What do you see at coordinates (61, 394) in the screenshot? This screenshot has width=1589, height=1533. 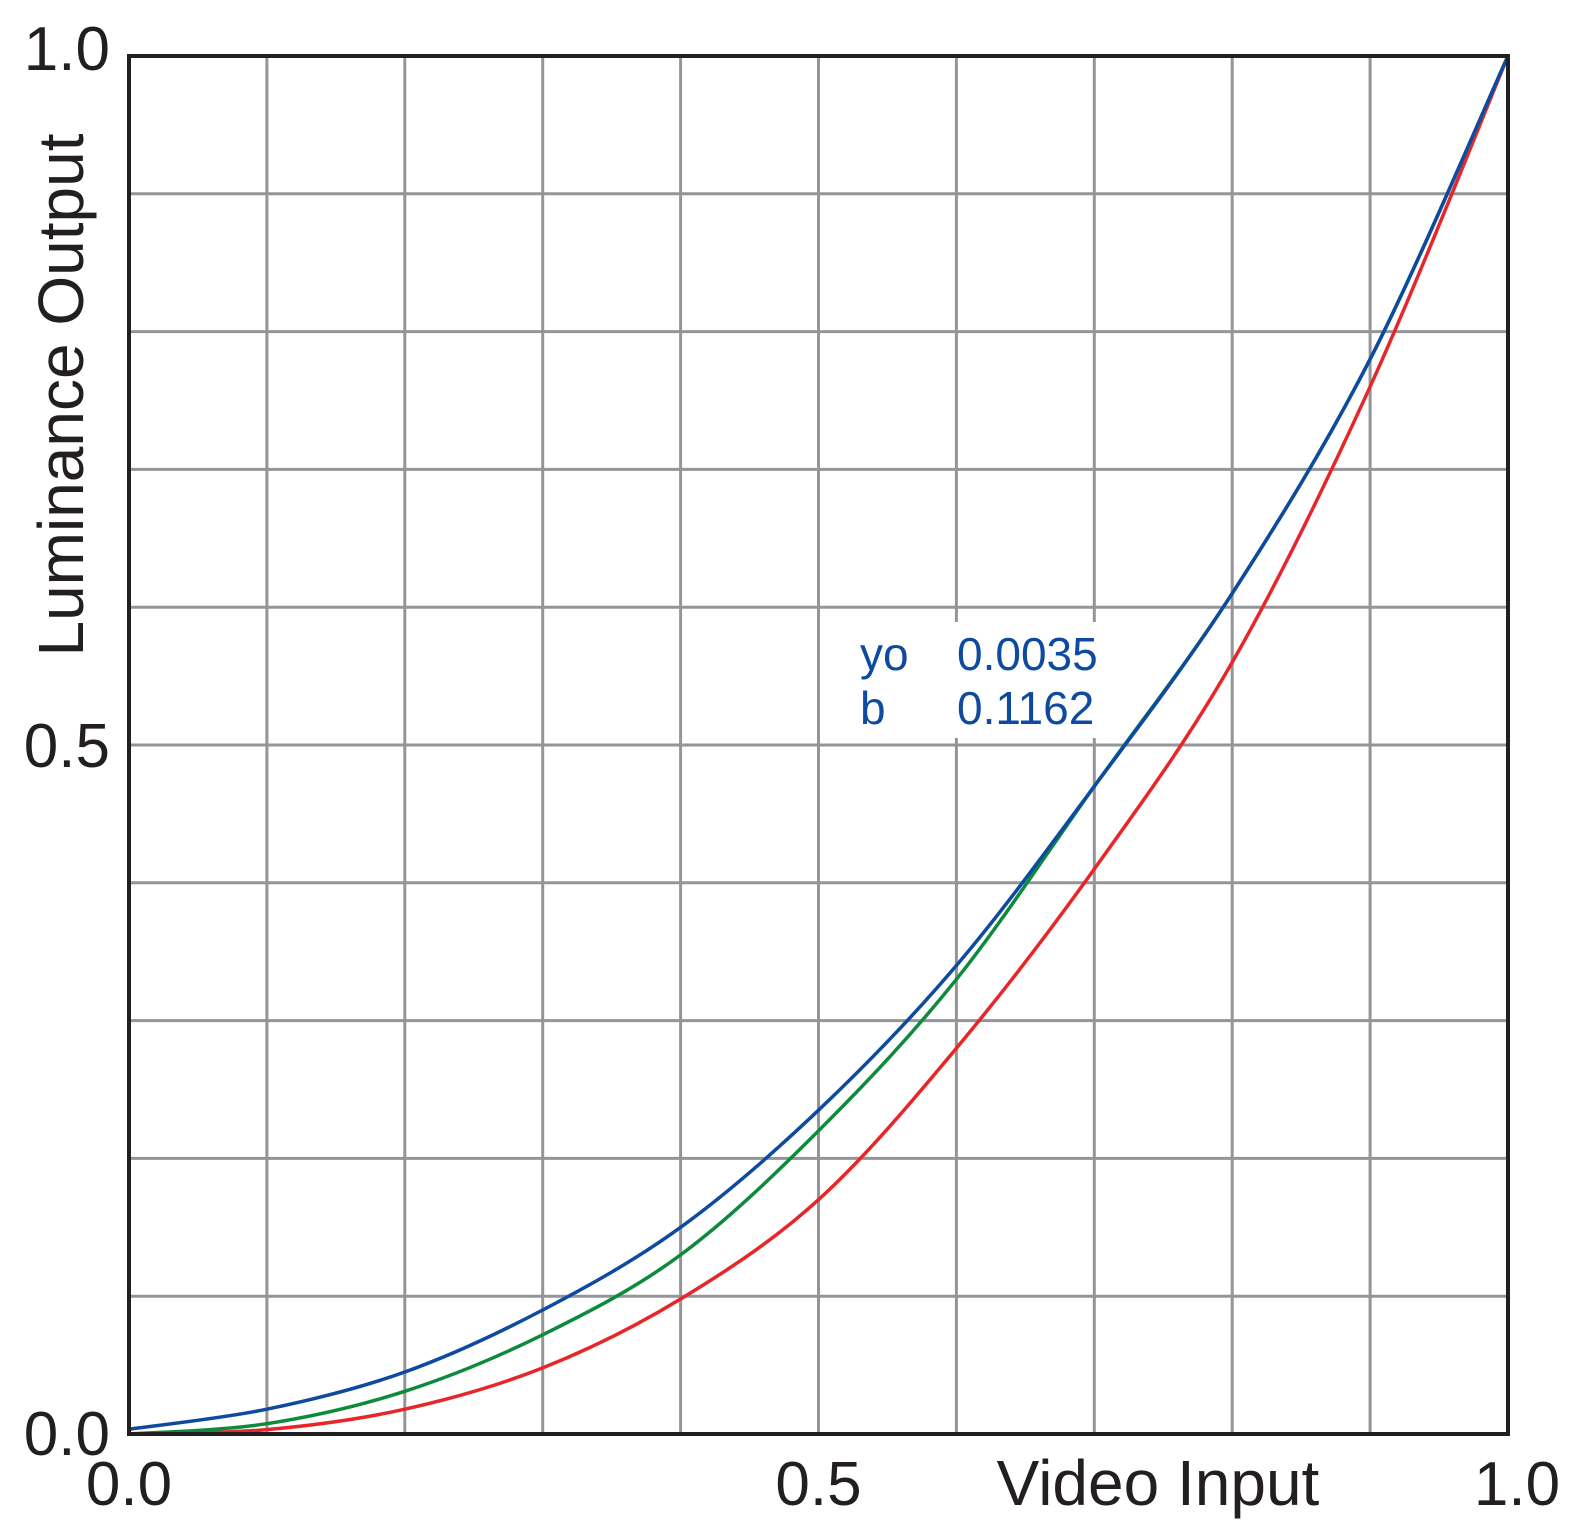 I see `y-axis-title: Luminance Output` at bounding box center [61, 394].